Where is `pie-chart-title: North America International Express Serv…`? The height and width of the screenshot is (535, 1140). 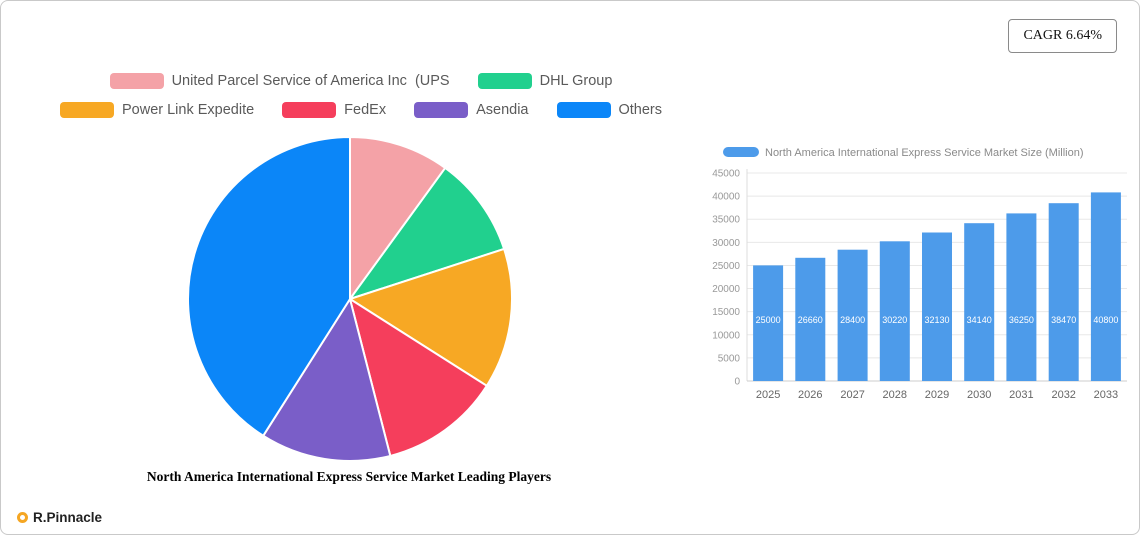
pie-chart-title: North America International Express Serv… is located at coordinates (349, 476).